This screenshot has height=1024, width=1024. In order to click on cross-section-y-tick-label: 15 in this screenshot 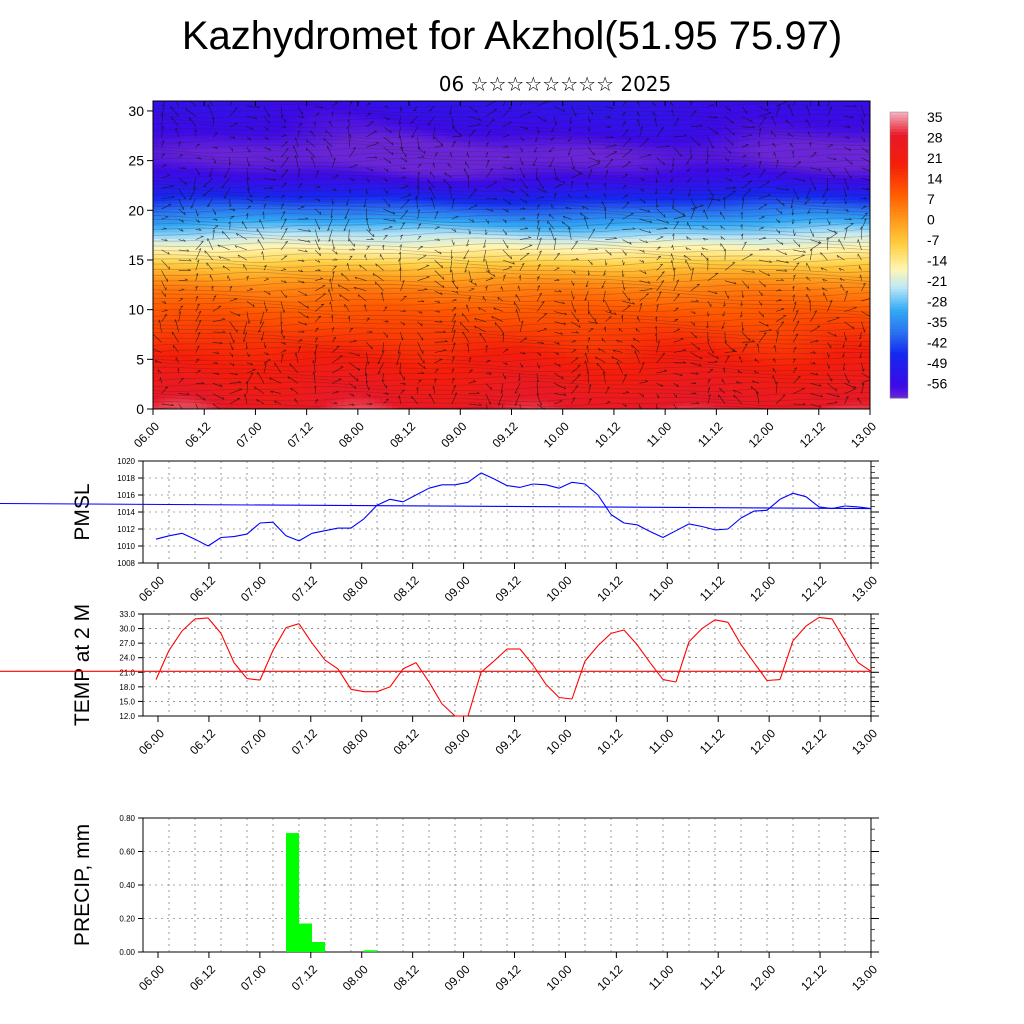, I will do `click(136, 260)`.